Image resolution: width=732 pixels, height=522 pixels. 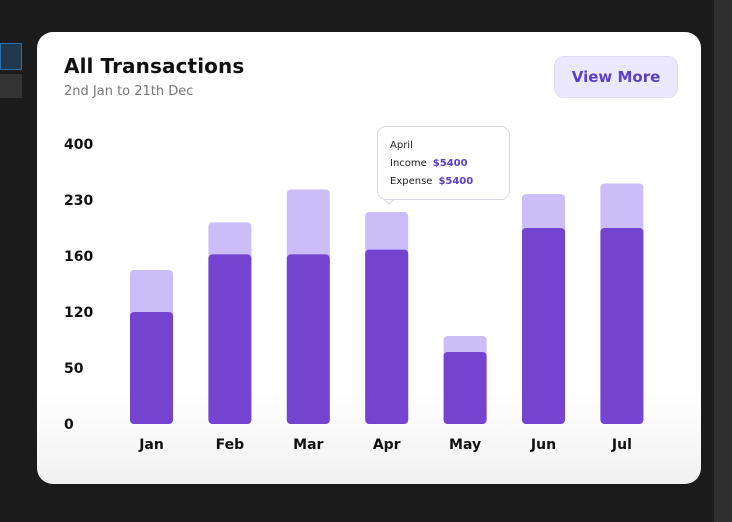 What do you see at coordinates (543, 326) in the screenshot?
I see `bar-lower-jun` at bounding box center [543, 326].